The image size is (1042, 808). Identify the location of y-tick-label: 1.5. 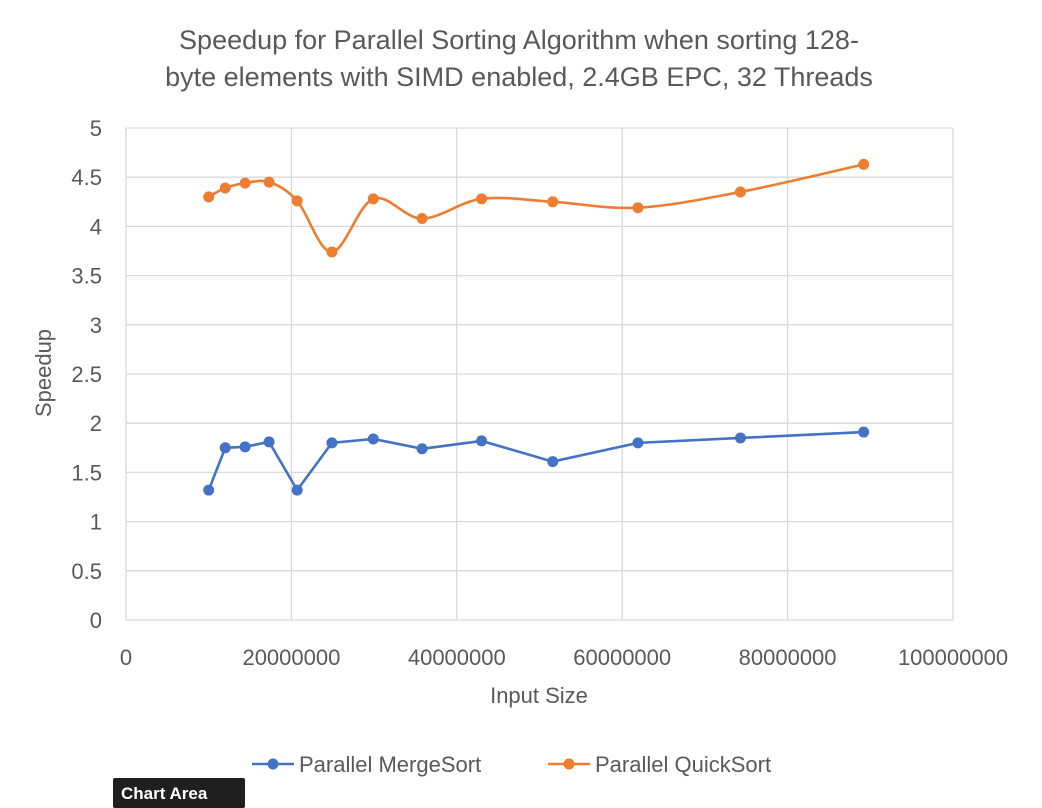
(86, 472).